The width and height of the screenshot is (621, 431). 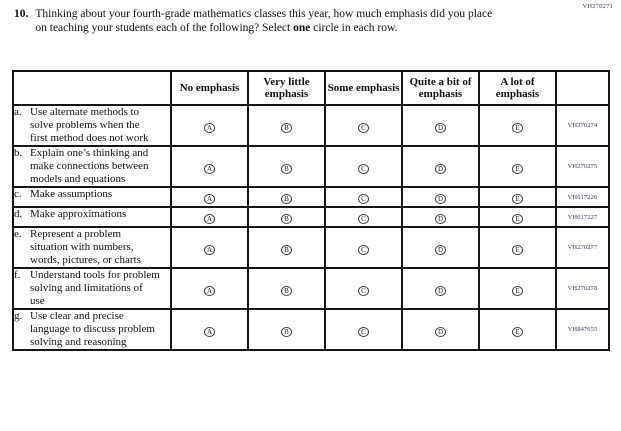 I want to click on header-some-emphasis: Some emphasis, so click(x=363, y=88).